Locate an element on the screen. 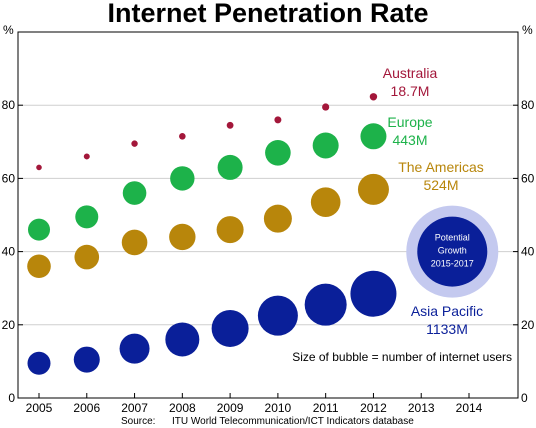 The width and height of the screenshot is (536, 428). series-users-the-americas: 524M is located at coordinates (440, 185).